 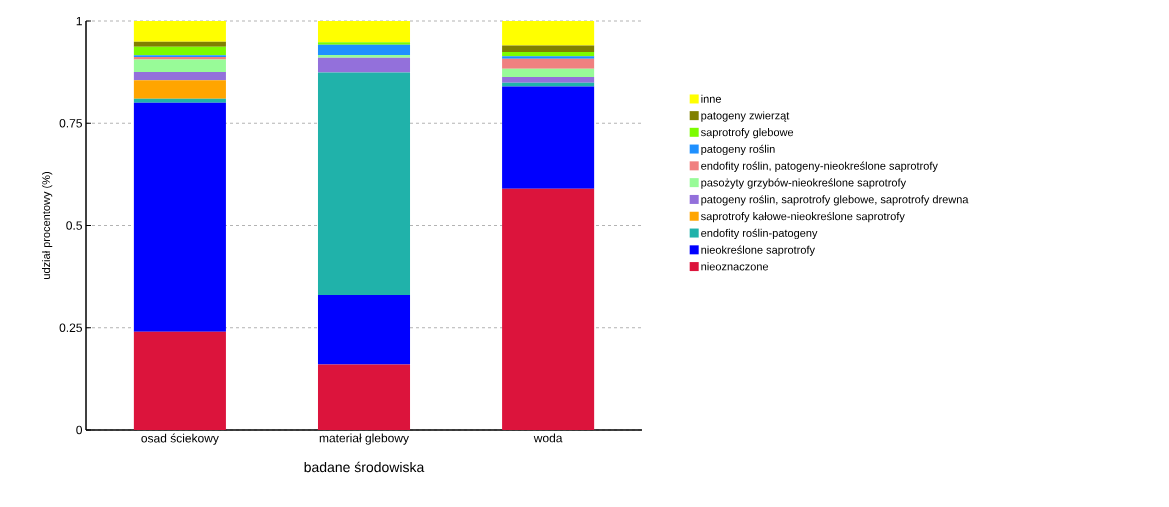 I want to click on y-tick-label: 0, so click(x=79, y=430).